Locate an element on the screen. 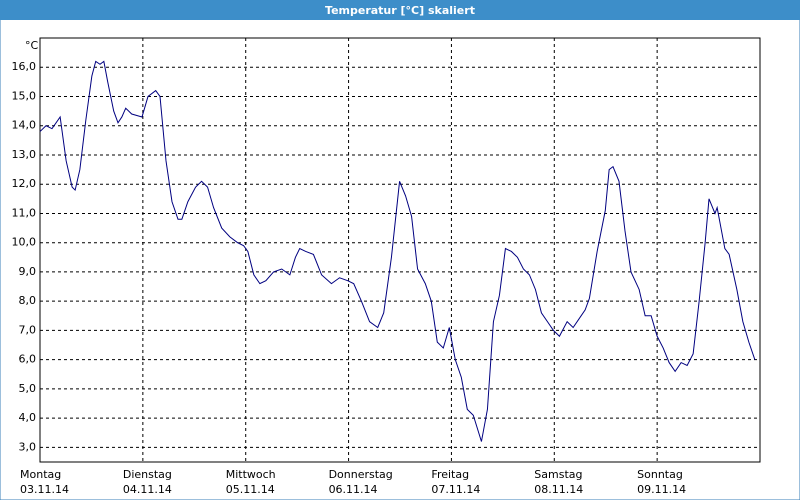  y-tick-label: 13,0 is located at coordinates (24, 154).